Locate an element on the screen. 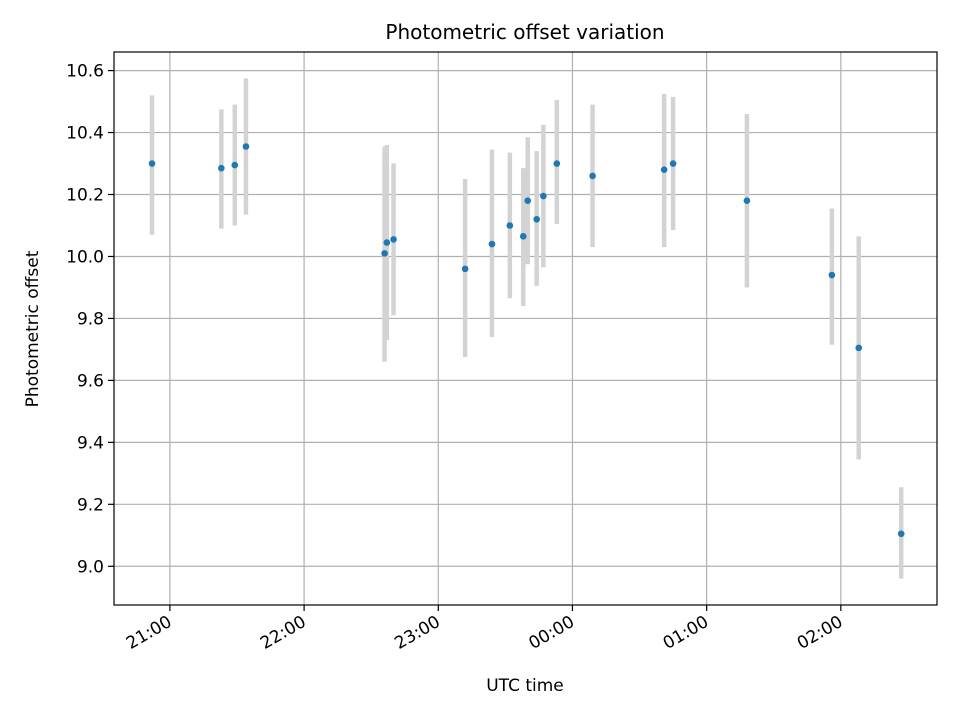 The width and height of the screenshot is (960, 720). y-tick-label: 9.2 is located at coordinates (90, 505).